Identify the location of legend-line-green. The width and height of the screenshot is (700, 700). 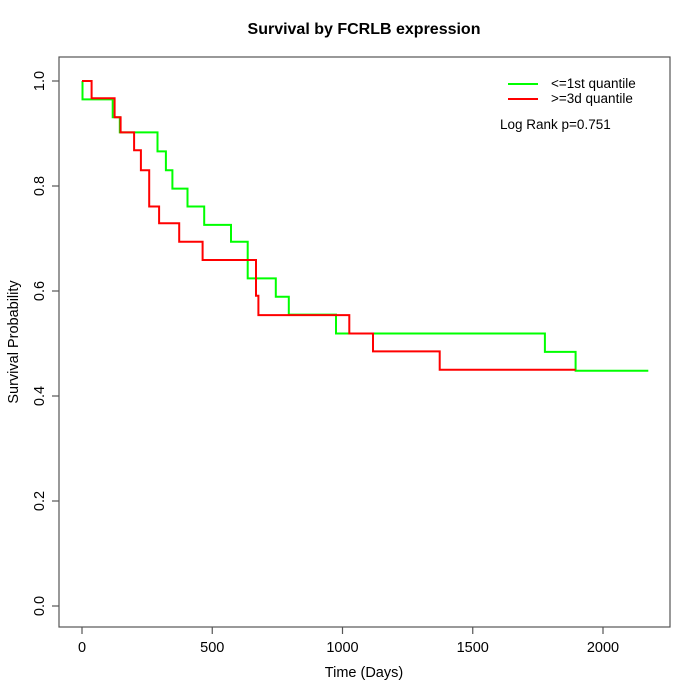
(523, 83).